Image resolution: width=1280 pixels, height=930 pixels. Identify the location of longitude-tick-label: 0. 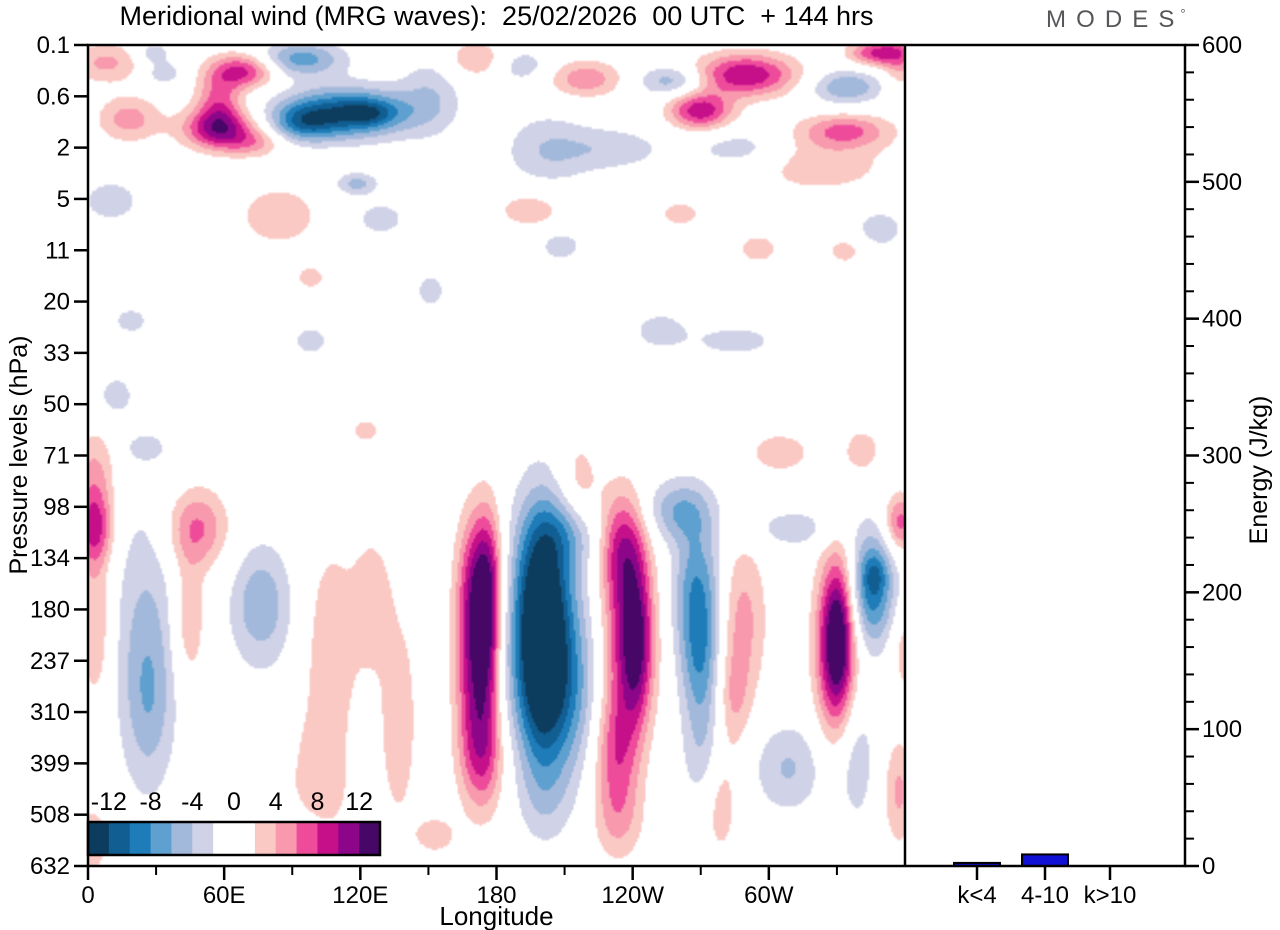
(87, 895).